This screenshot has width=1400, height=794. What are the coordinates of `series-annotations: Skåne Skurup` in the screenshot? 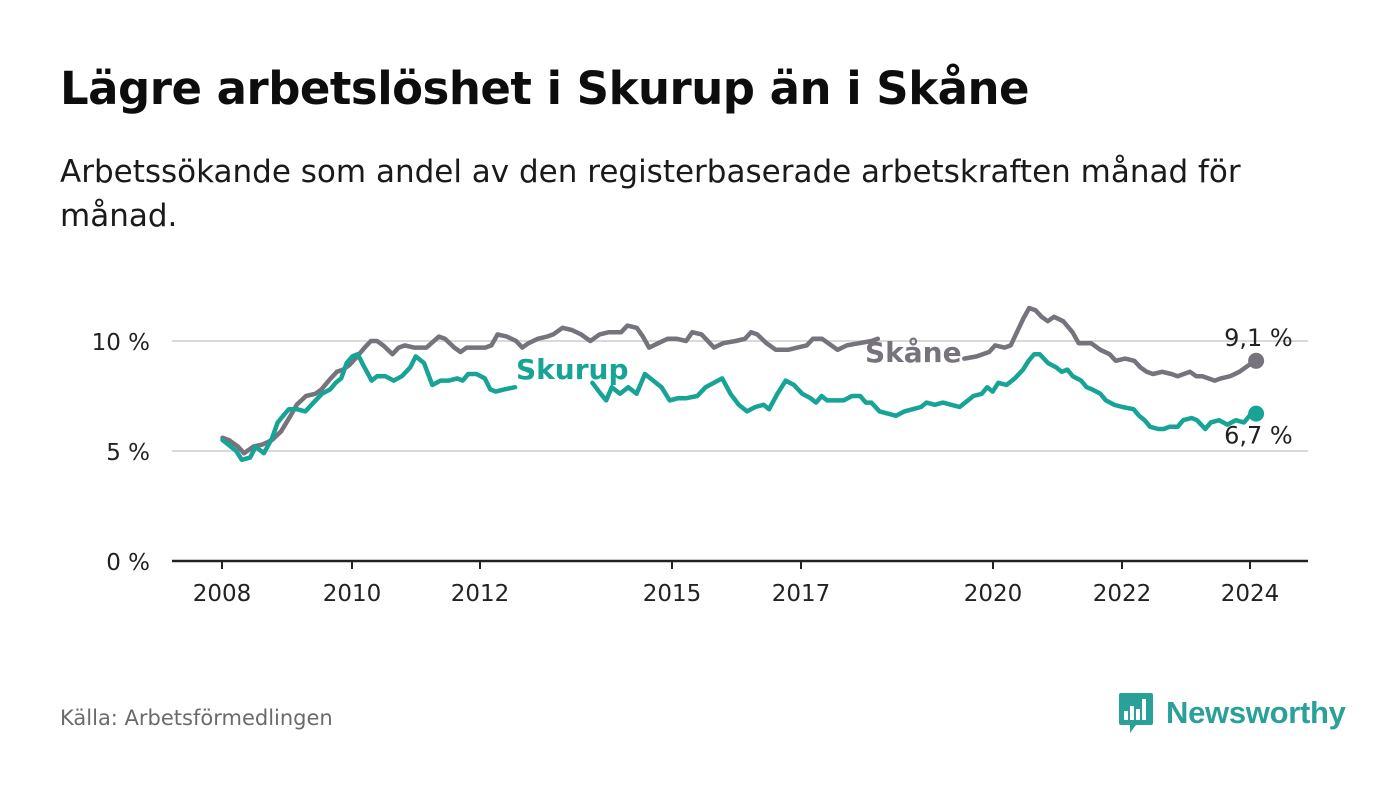 It's located at (739, 361).